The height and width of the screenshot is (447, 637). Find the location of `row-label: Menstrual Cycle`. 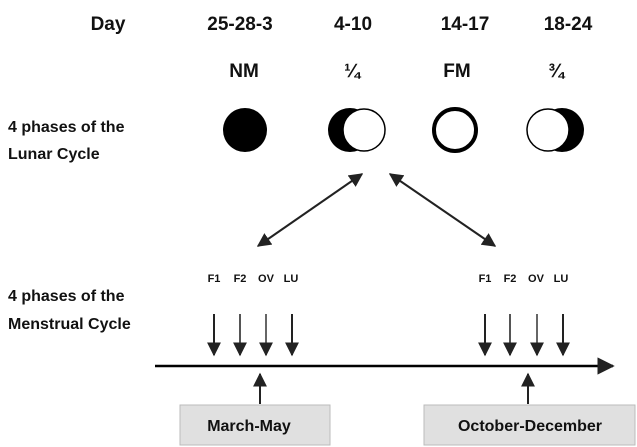

row-label: Menstrual Cycle is located at coordinates (69, 324).